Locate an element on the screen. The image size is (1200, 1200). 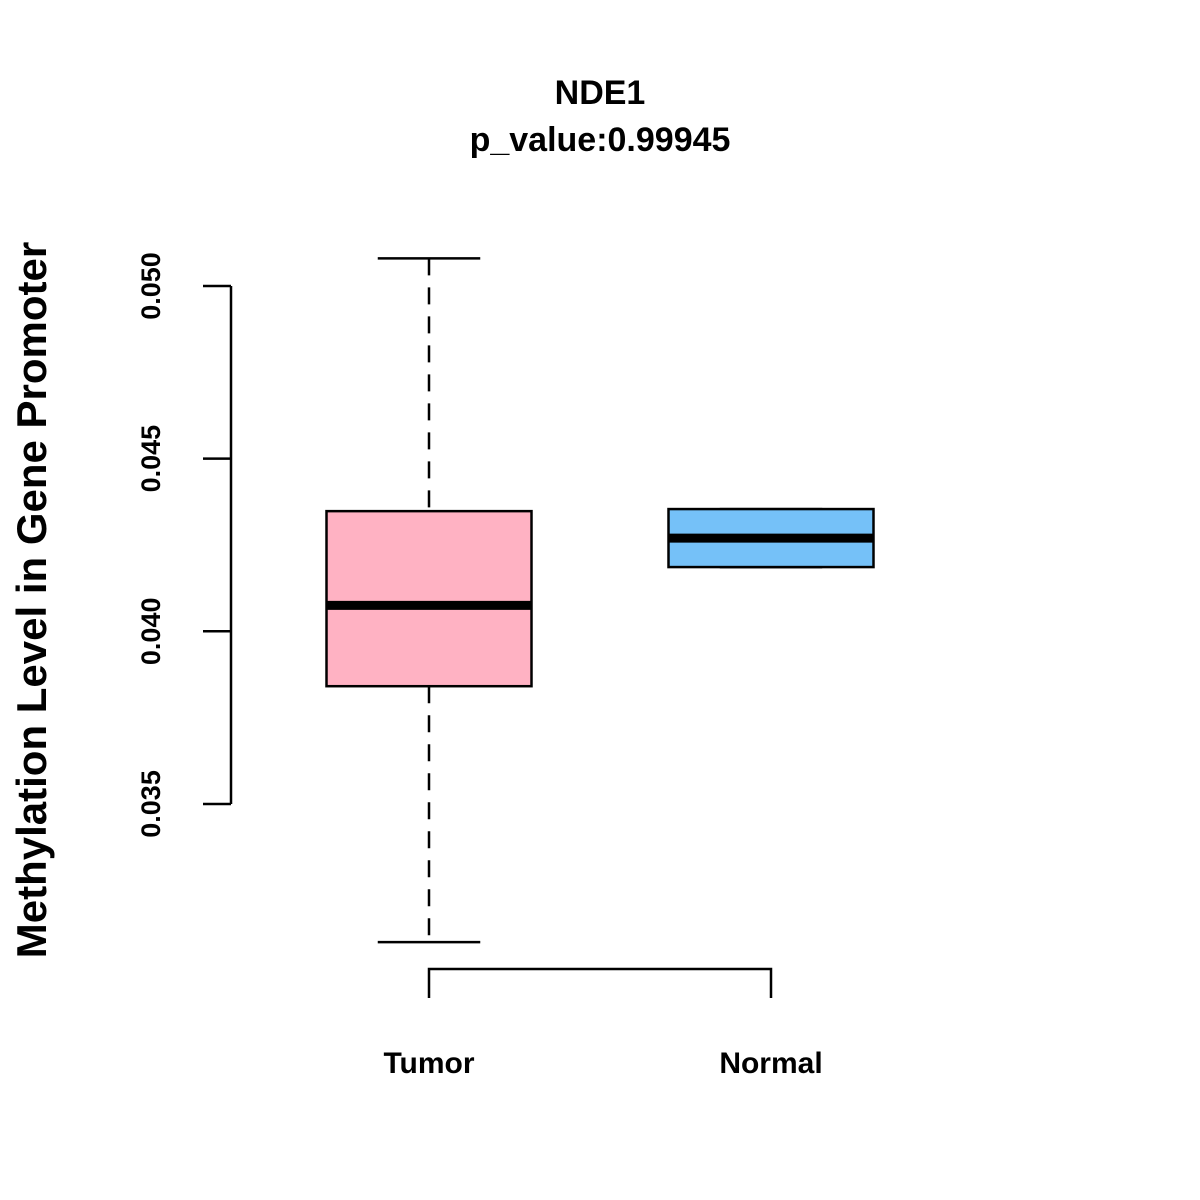
y-tick-label: 0.035 is located at coordinates (151, 804).